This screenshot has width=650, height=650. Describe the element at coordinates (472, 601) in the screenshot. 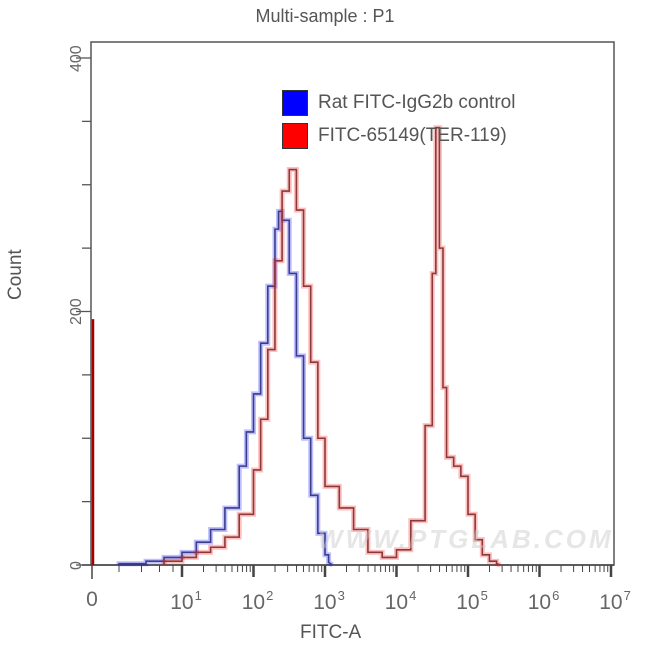

I see `x-tick-label: 10⁵` at that location.